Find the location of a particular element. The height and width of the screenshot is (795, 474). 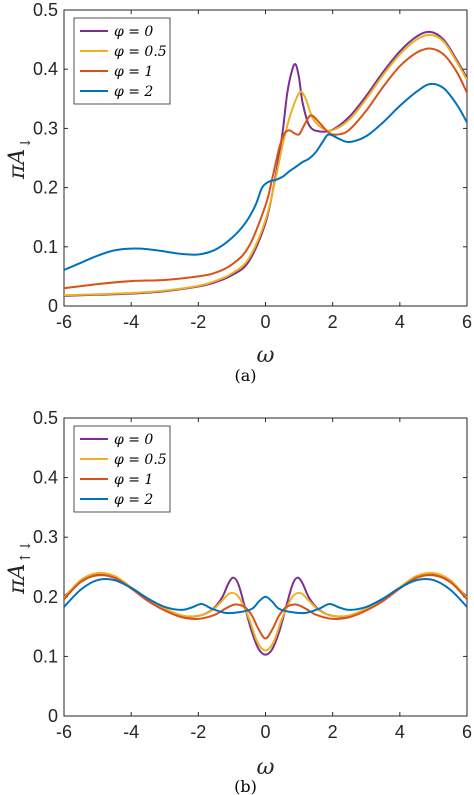

panel-caption: (a) is located at coordinates (245, 375).